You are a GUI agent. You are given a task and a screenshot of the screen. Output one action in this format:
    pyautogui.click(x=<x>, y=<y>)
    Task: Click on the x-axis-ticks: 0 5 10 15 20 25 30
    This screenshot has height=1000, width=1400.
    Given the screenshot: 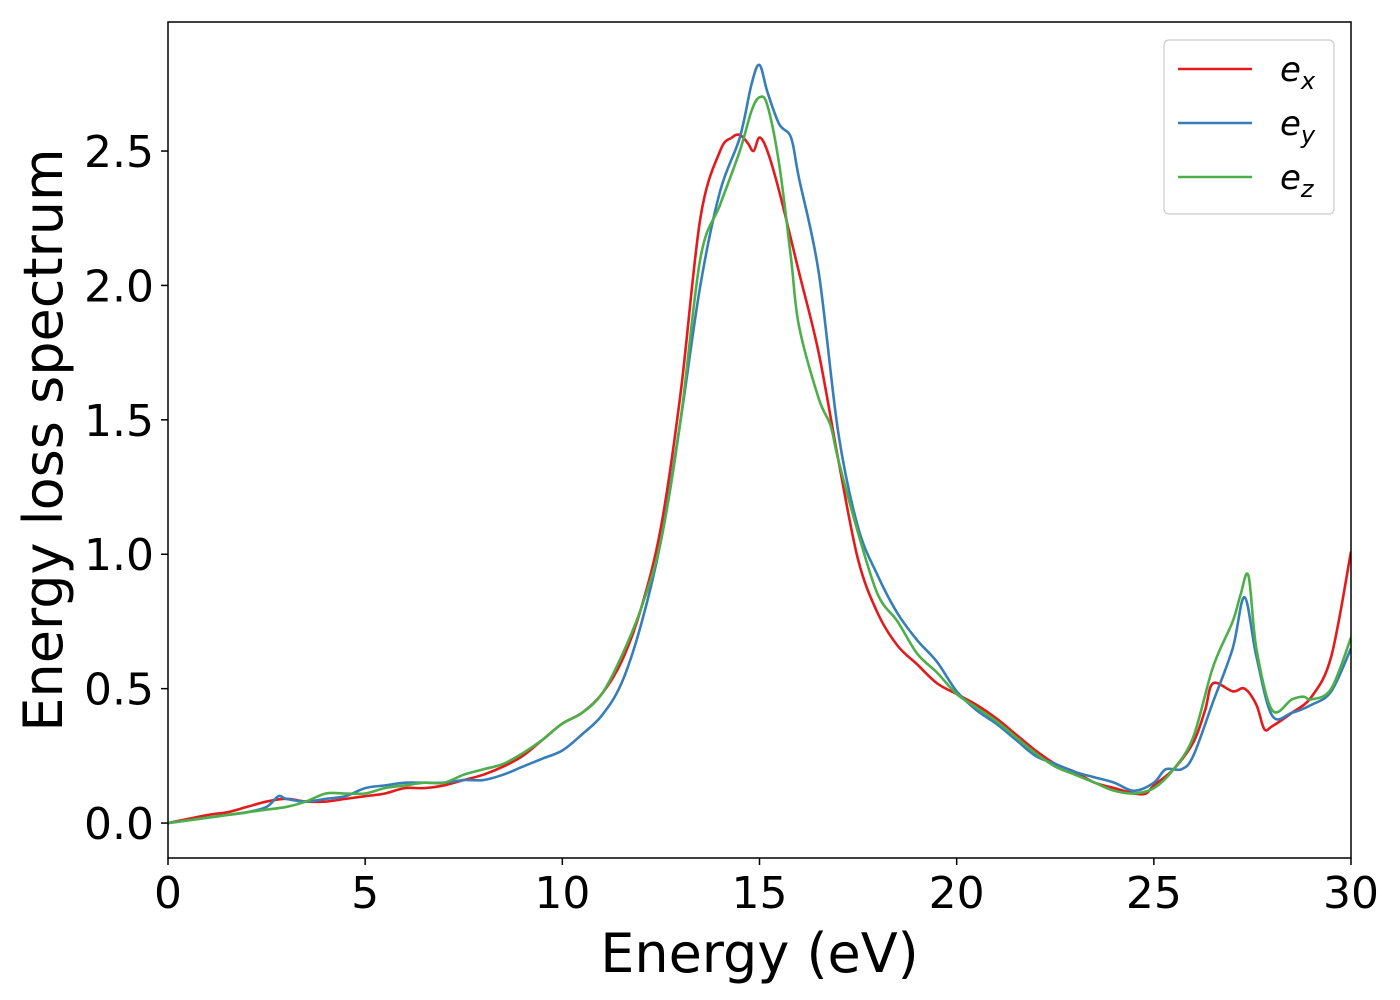 What is the action you would take?
    pyautogui.click(x=766, y=888)
    